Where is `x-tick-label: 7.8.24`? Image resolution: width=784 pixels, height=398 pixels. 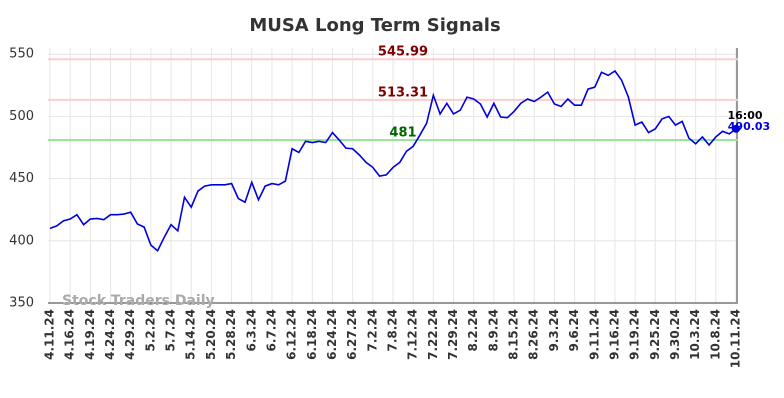
x-tick-label: 7.8.24 is located at coordinates (393, 330).